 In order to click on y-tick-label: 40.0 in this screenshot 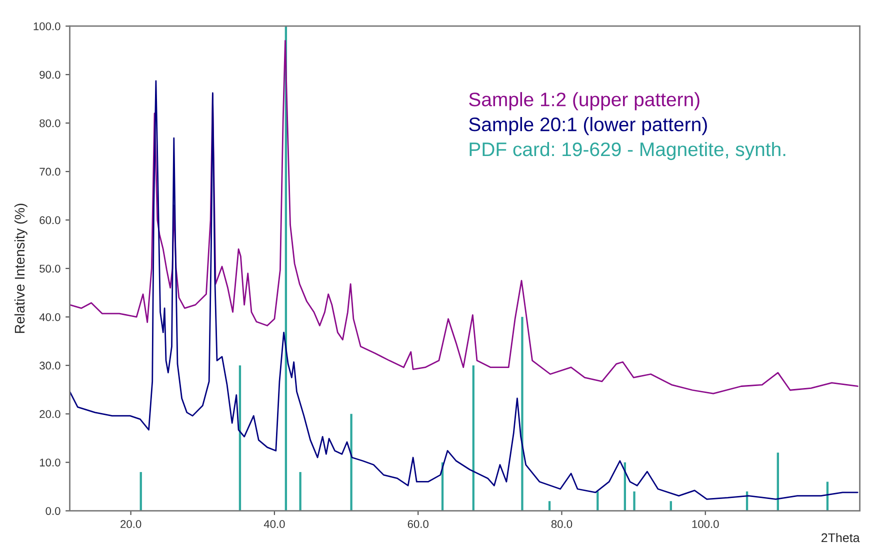, I will do `click(49, 317)`.